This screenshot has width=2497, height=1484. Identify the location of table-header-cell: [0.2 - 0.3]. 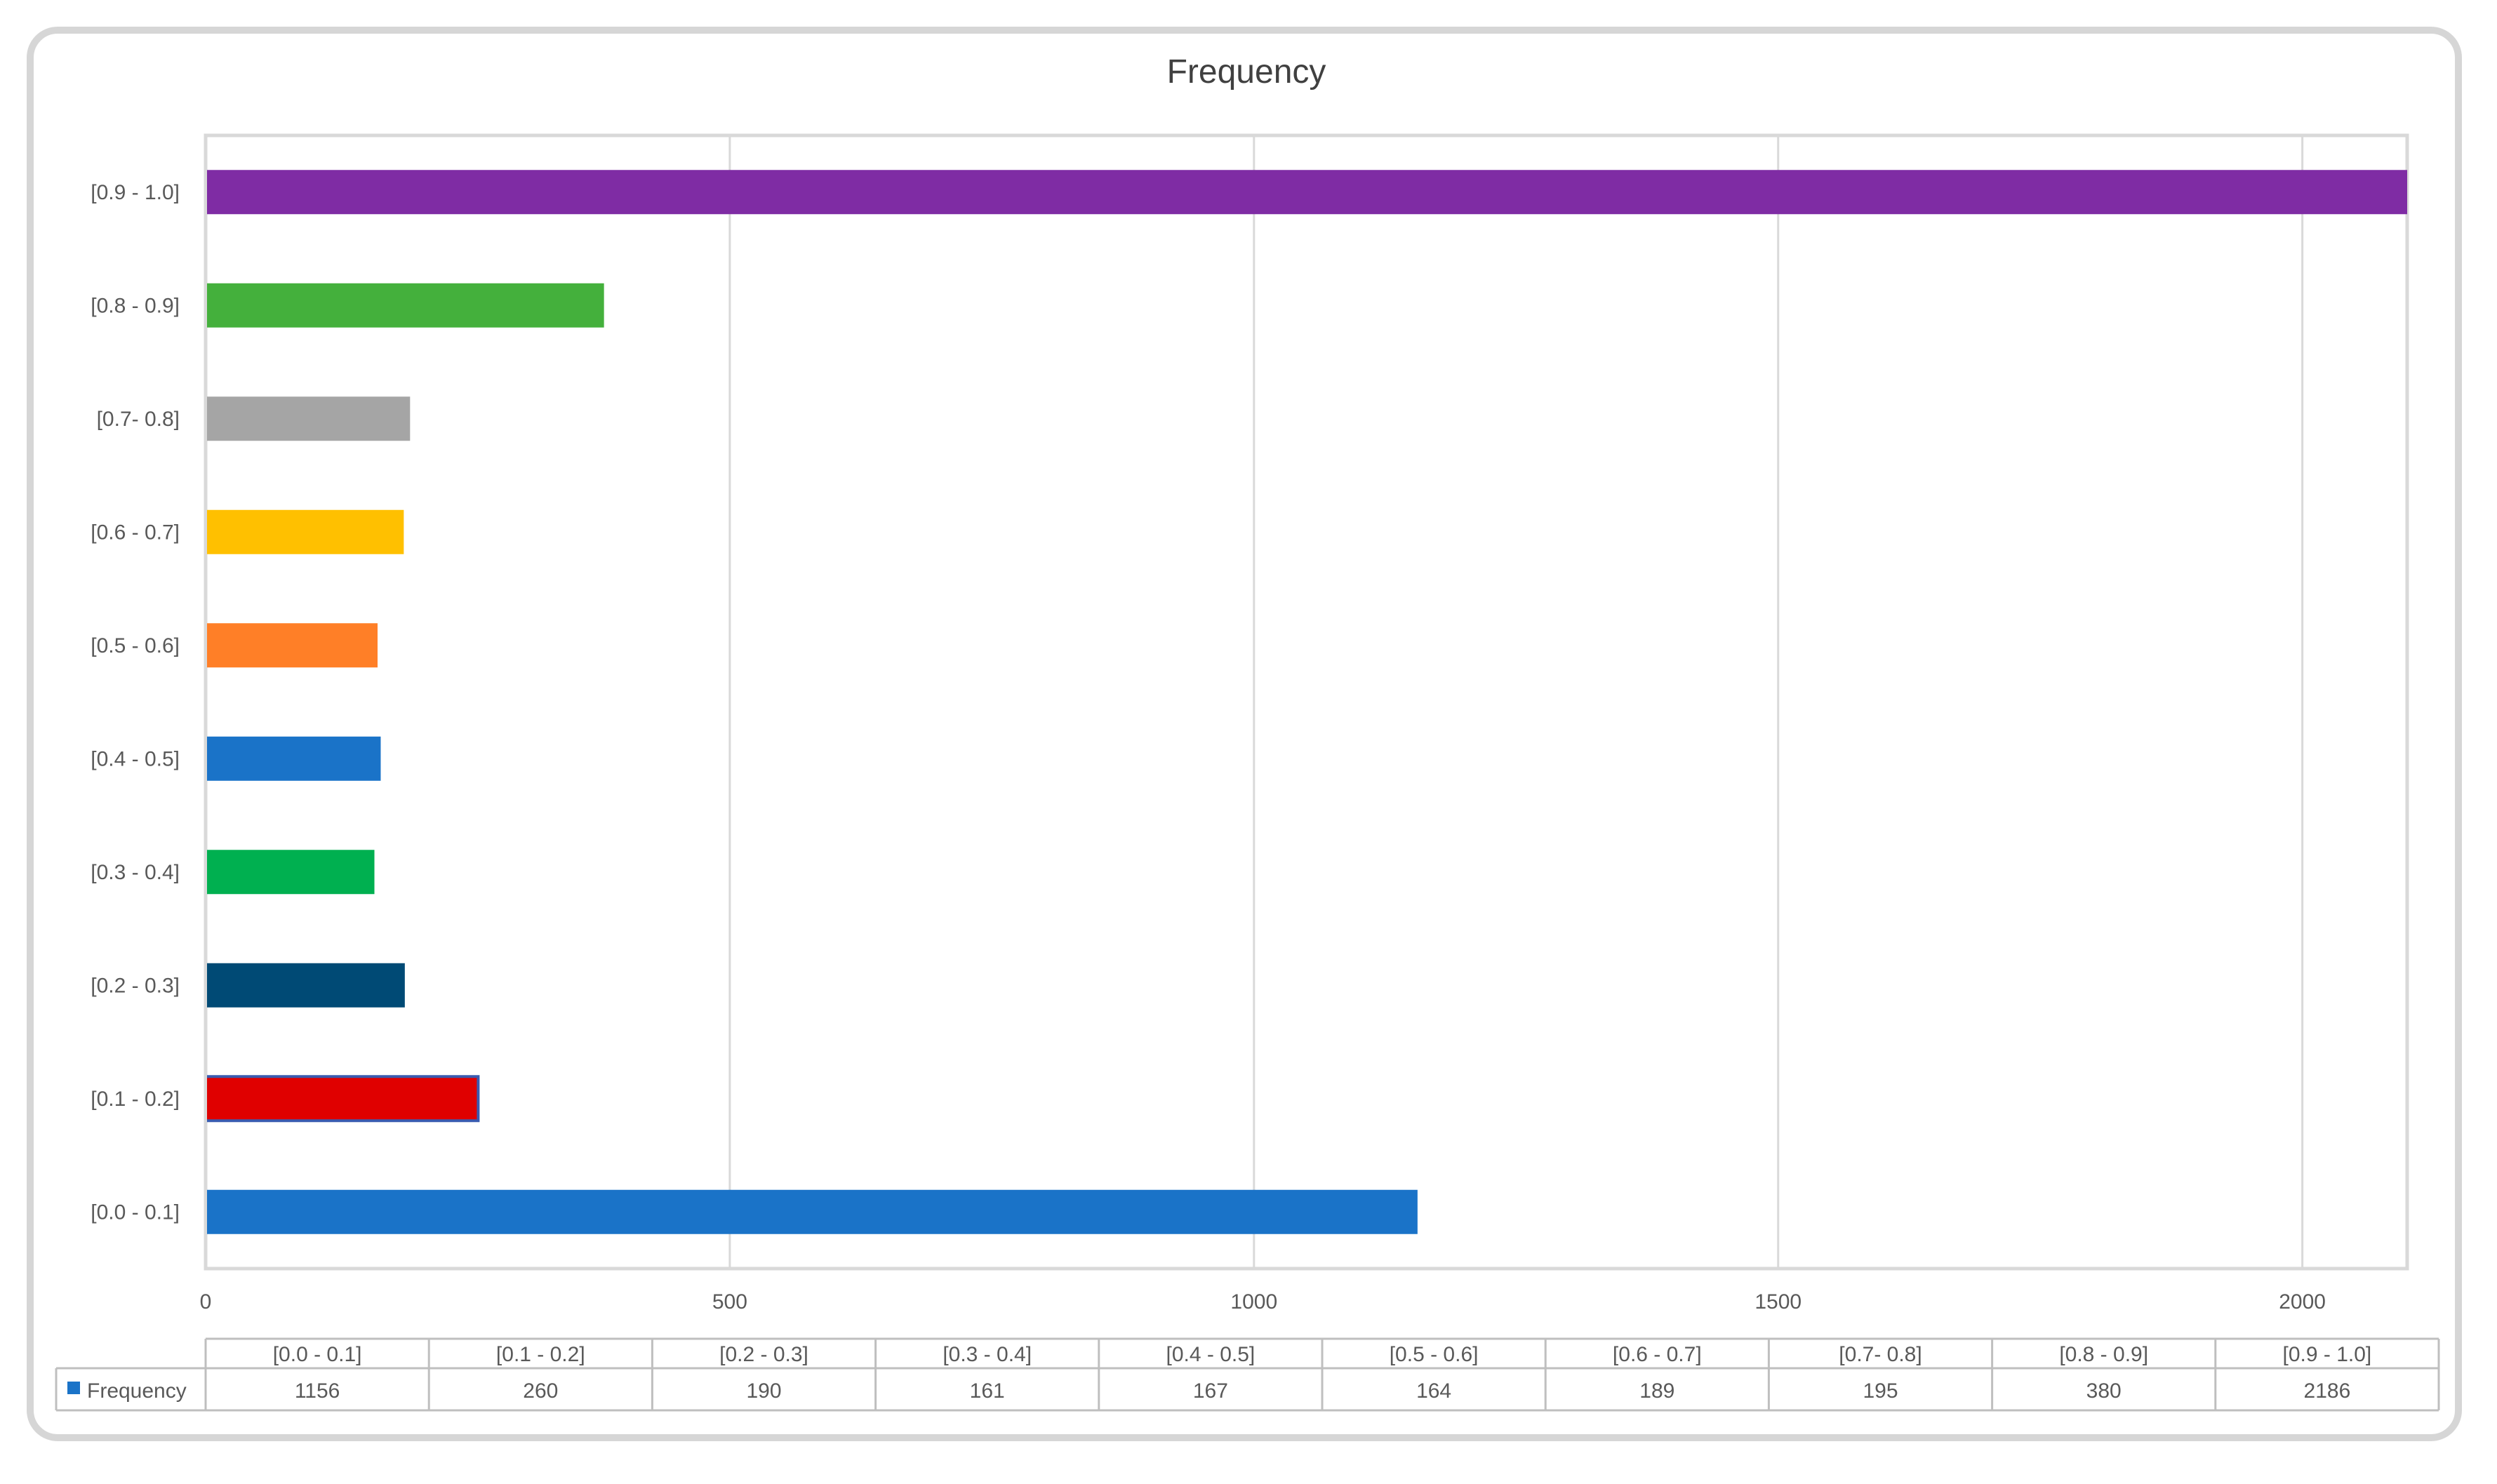
(764, 1355).